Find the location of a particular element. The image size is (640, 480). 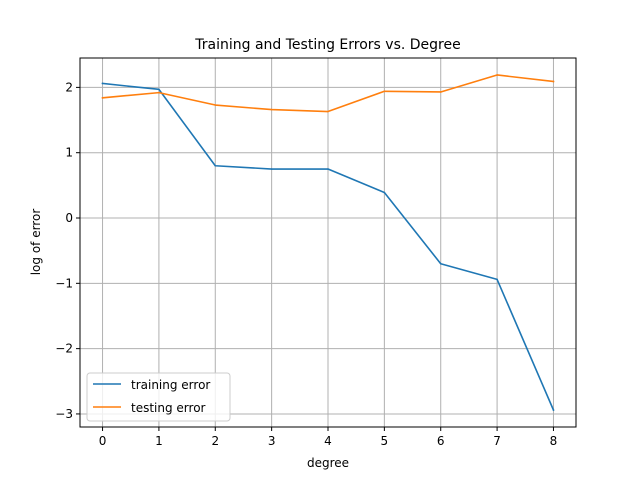

legend-label-training-error: training error is located at coordinates (170, 385).